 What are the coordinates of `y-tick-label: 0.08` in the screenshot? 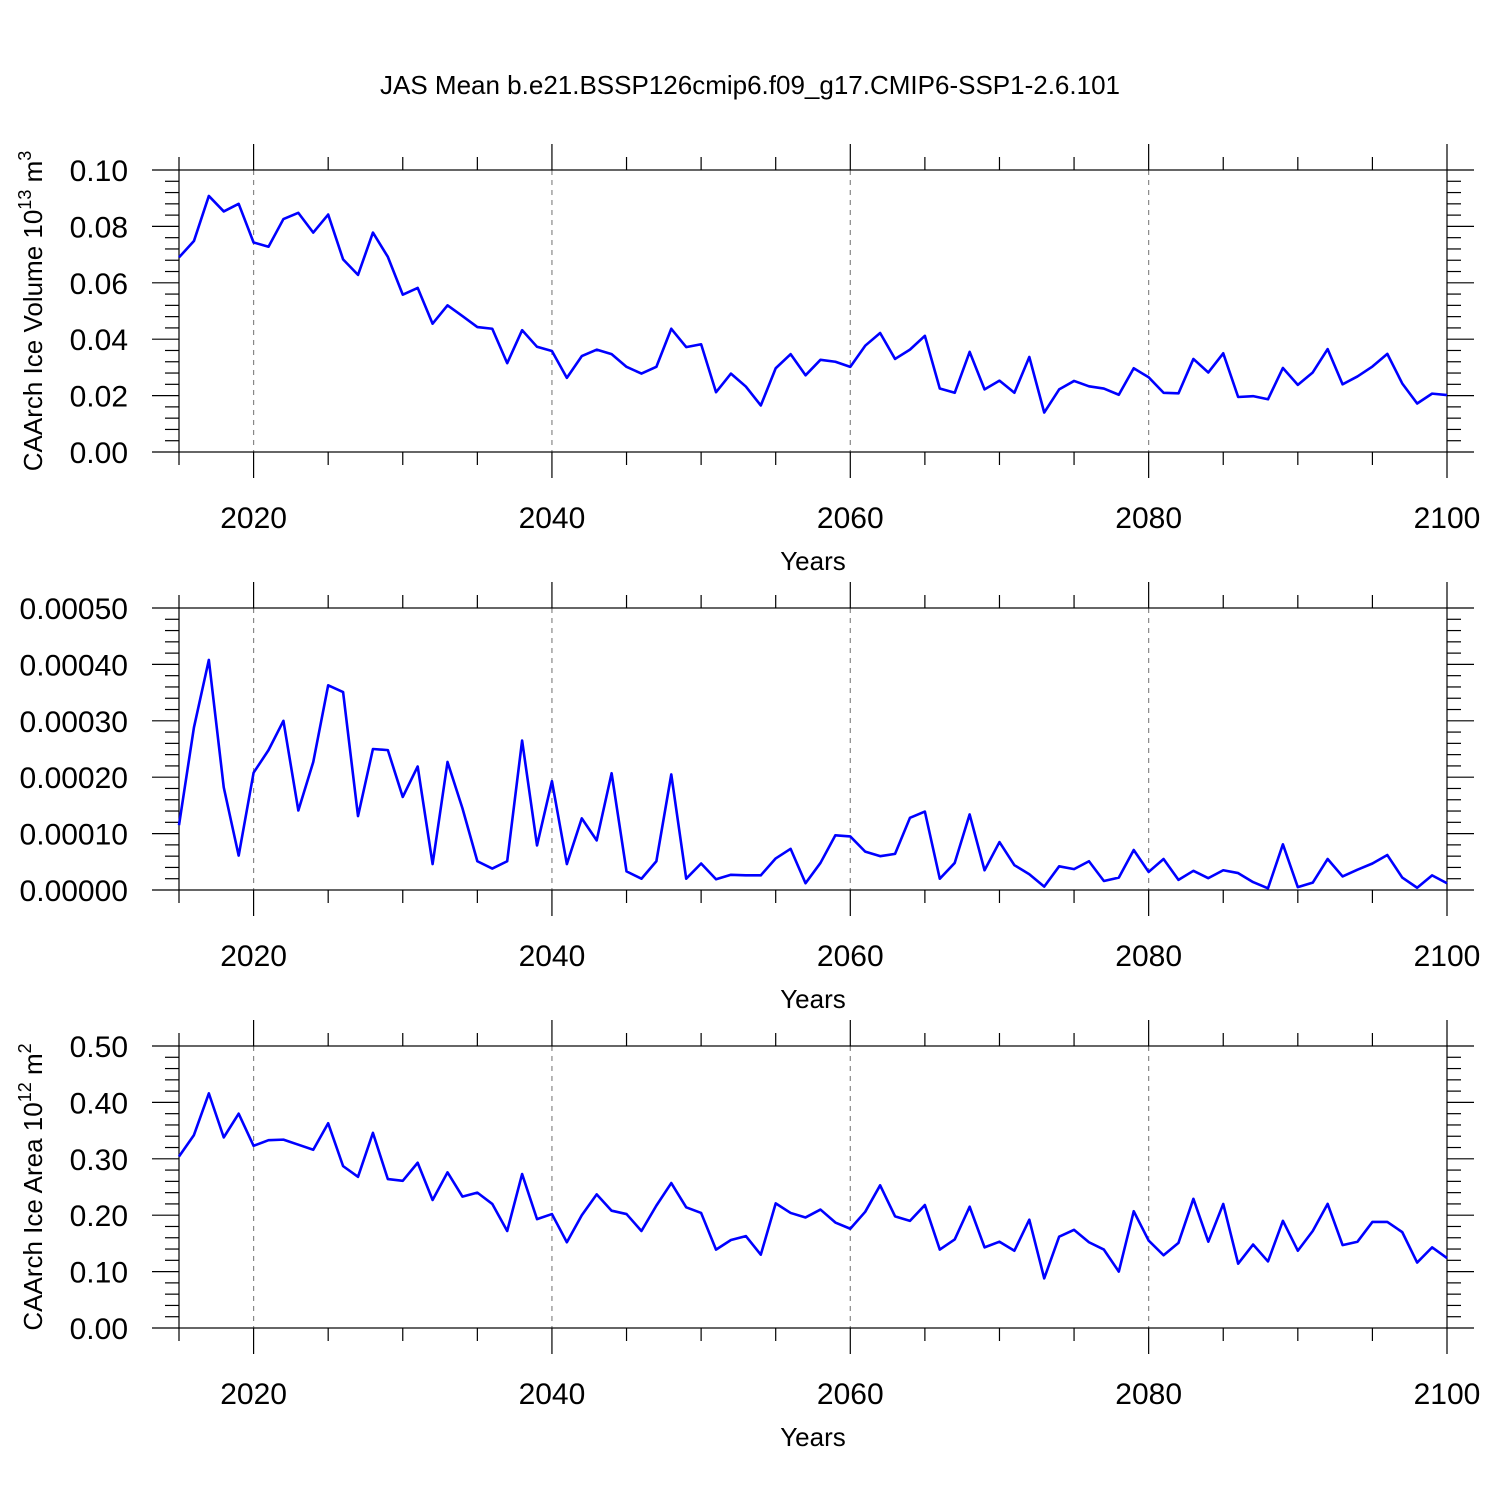 It's located at (99, 227).